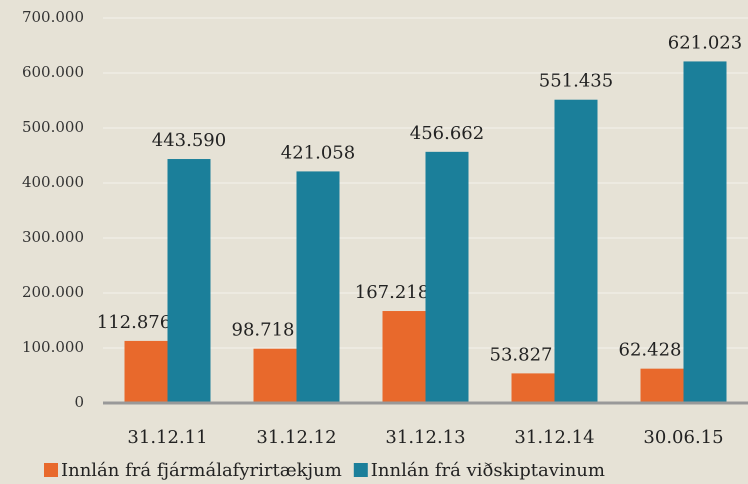 This screenshot has width=748, height=484. I want to click on value-label: 62.428, so click(650, 350).